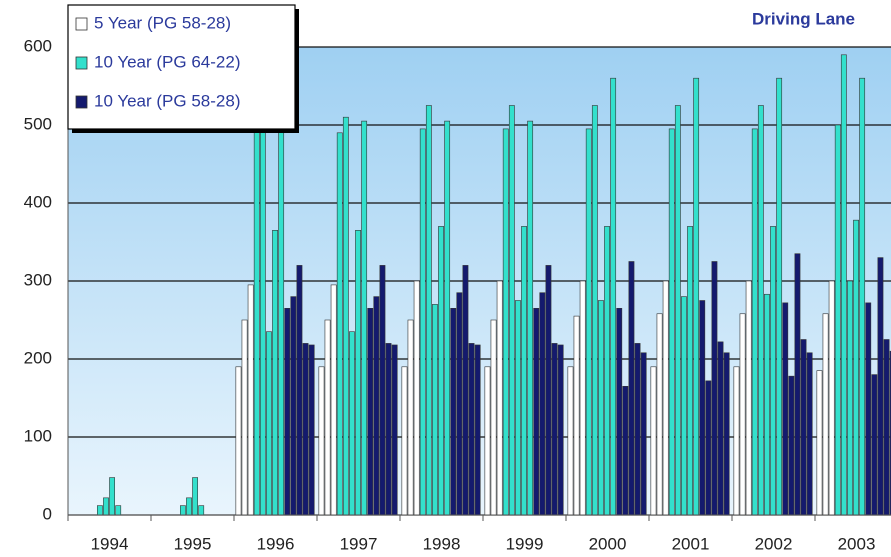 The image size is (891, 557). I want to click on y-tick-label: 300, so click(38, 279).